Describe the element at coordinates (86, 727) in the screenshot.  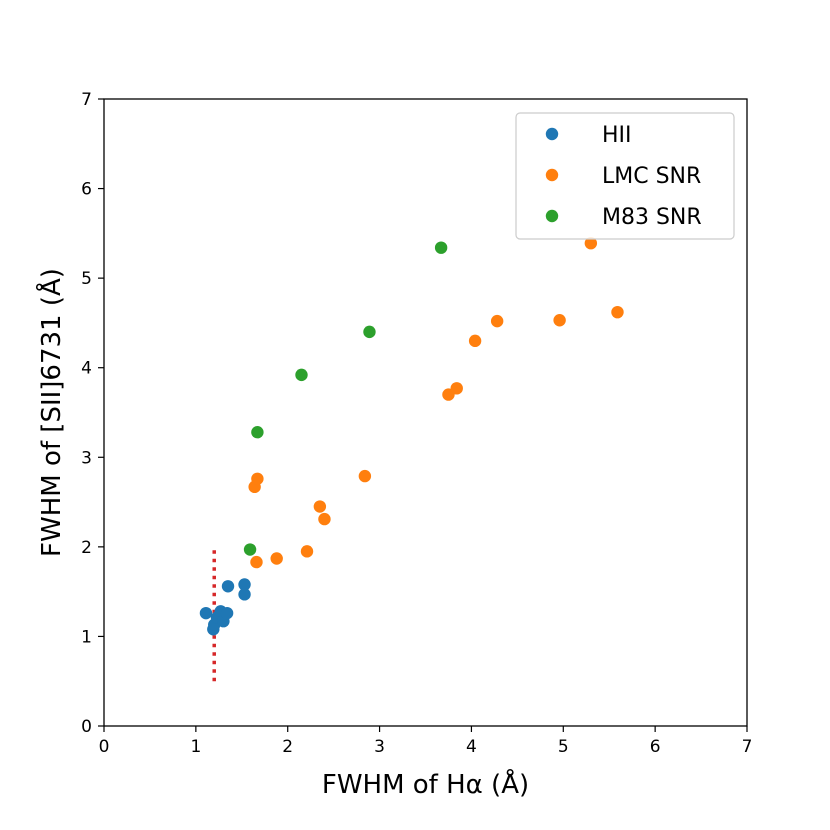
I see `y-tick-label: 0` at that location.